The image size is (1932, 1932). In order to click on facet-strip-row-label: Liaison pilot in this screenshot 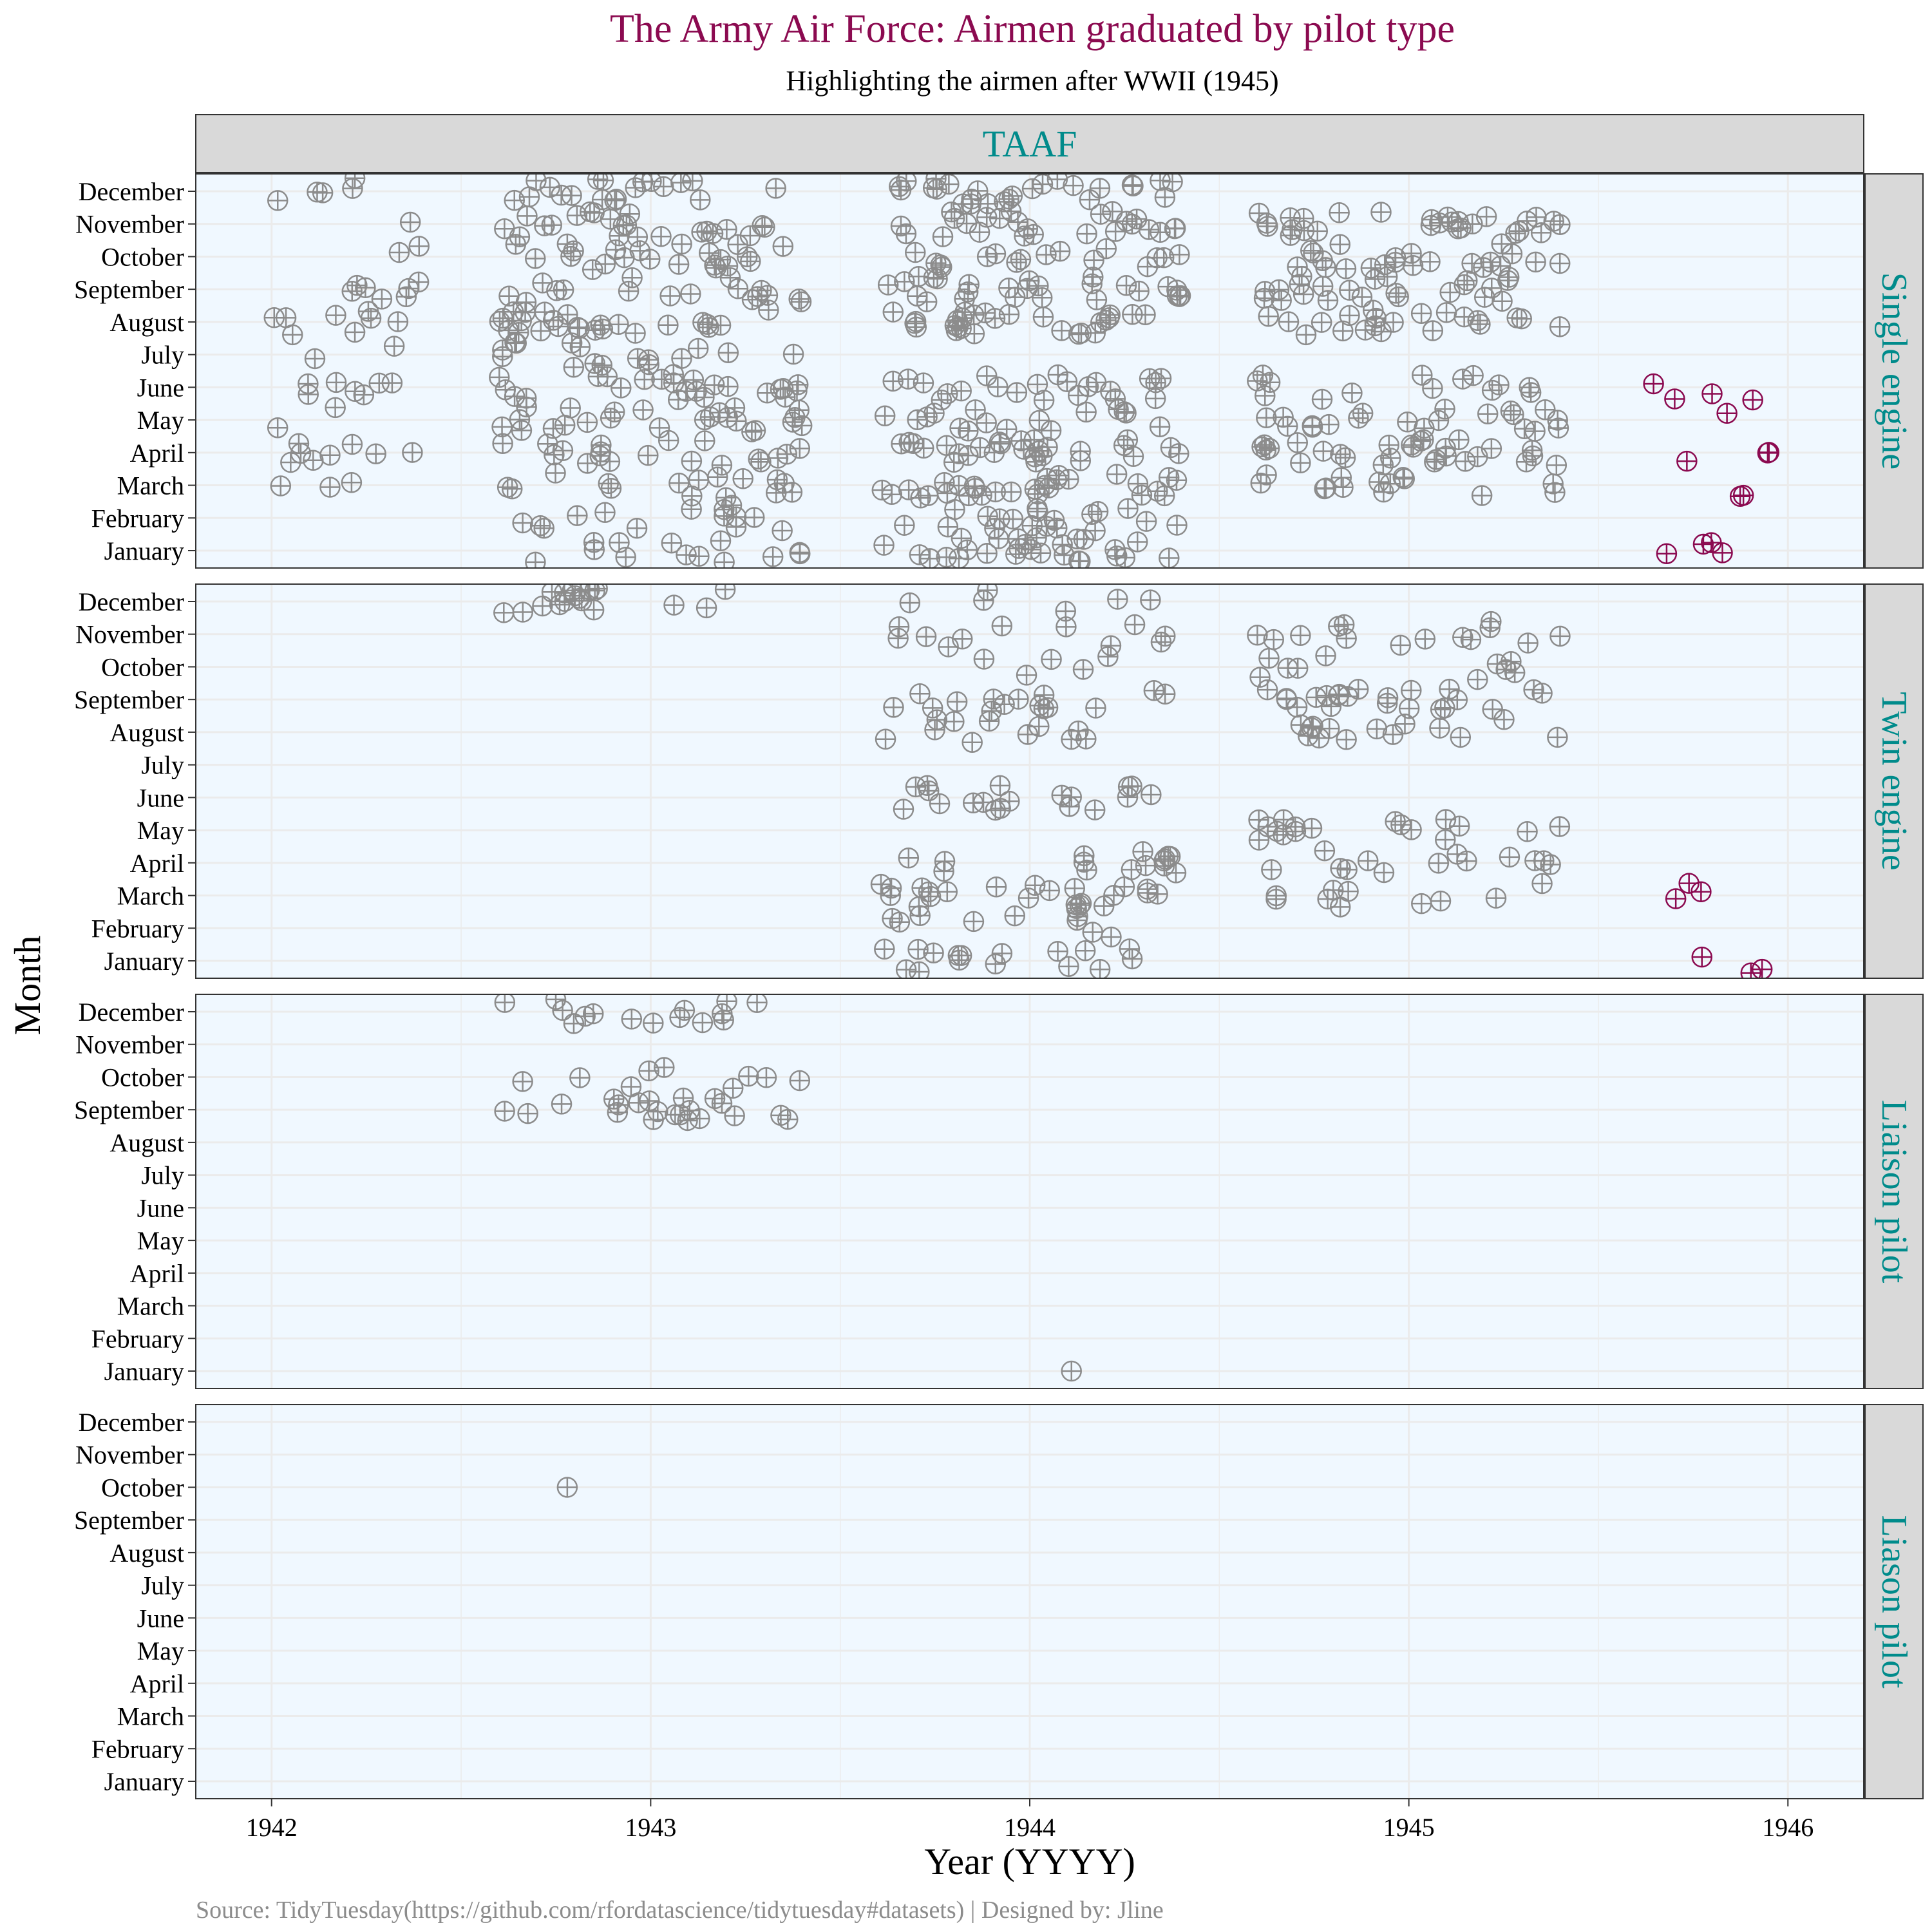, I will do `click(1894, 1191)`.